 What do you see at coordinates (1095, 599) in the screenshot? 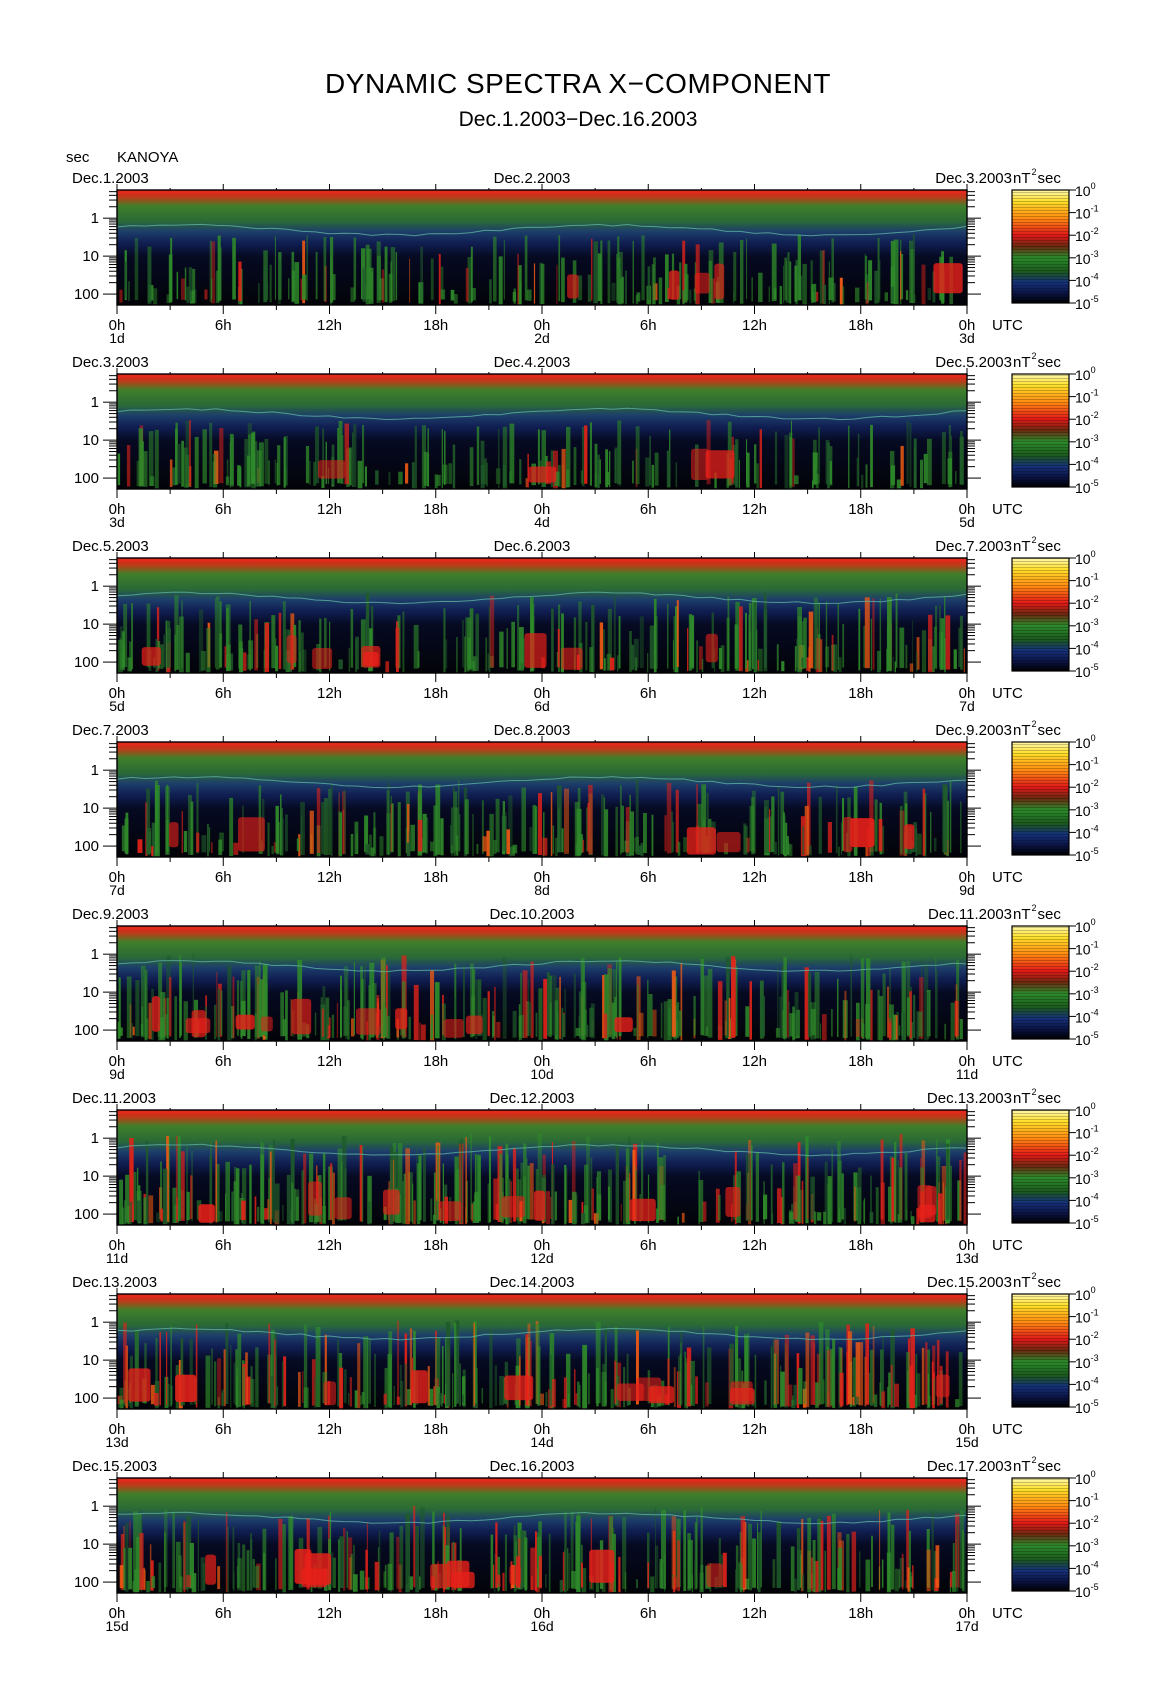
I see `colorbar-tick-exp: -2` at bounding box center [1095, 599].